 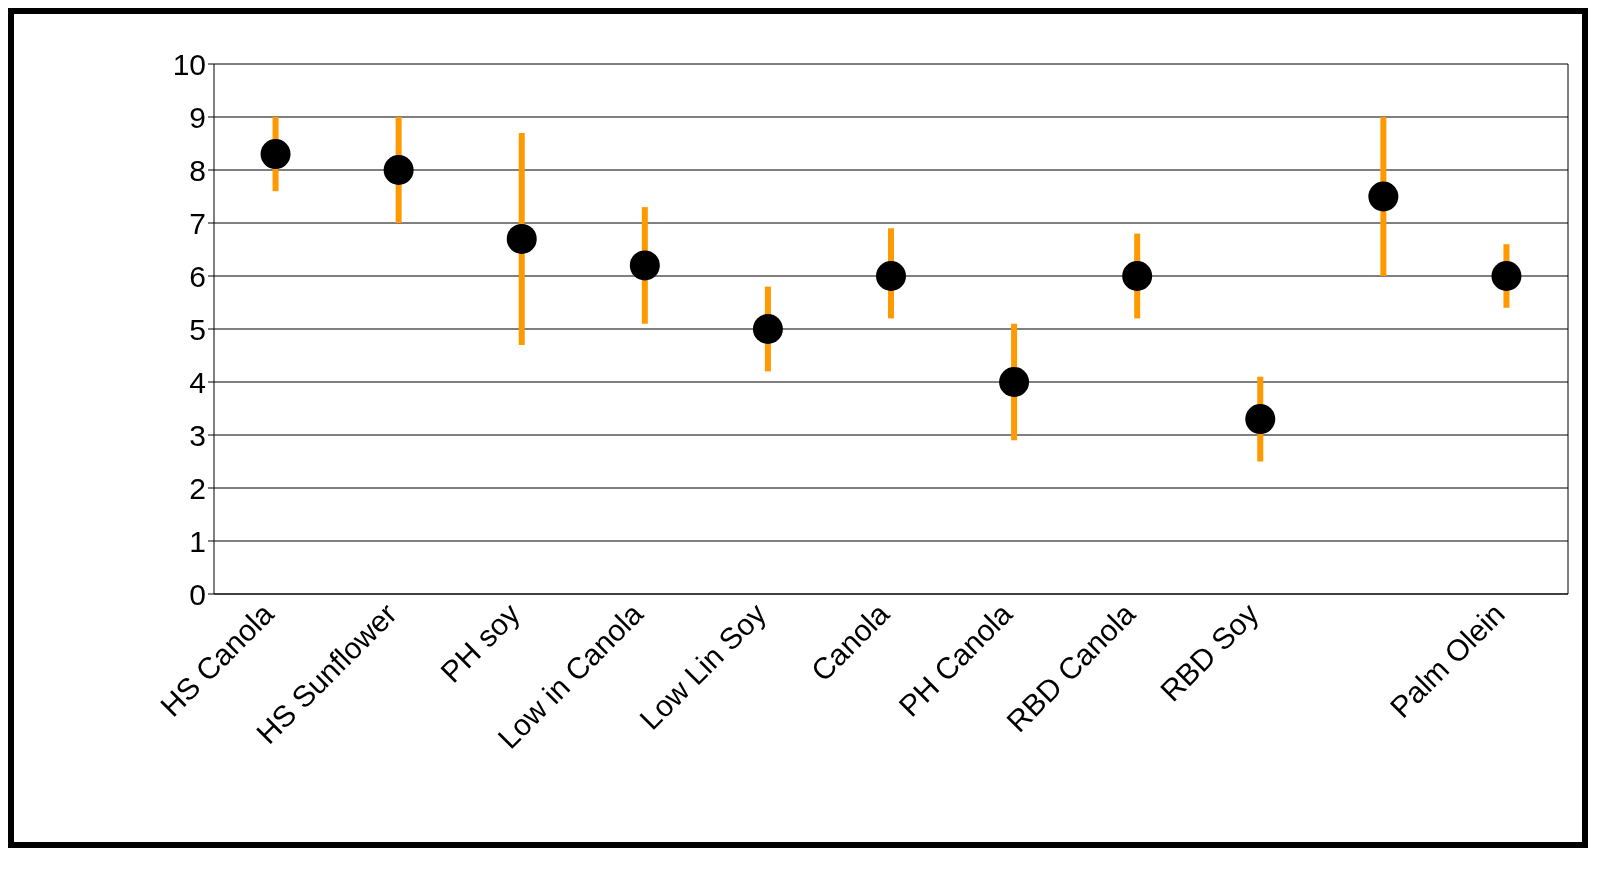 I want to click on y-tick-label: 4, so click(x=197, y=382).